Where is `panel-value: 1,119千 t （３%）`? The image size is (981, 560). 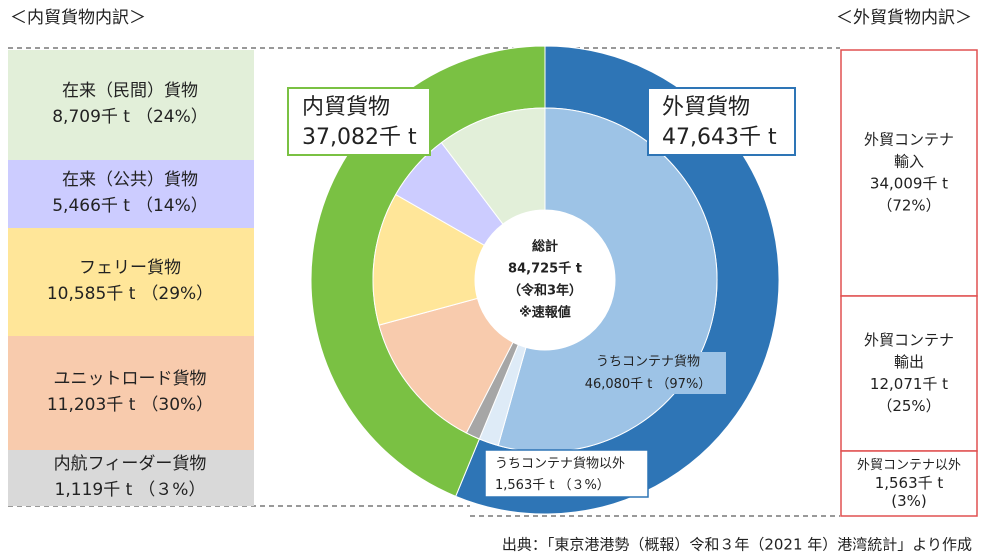
panel-value: 1,119千 t （３%） is located at coordinates (130, 490).